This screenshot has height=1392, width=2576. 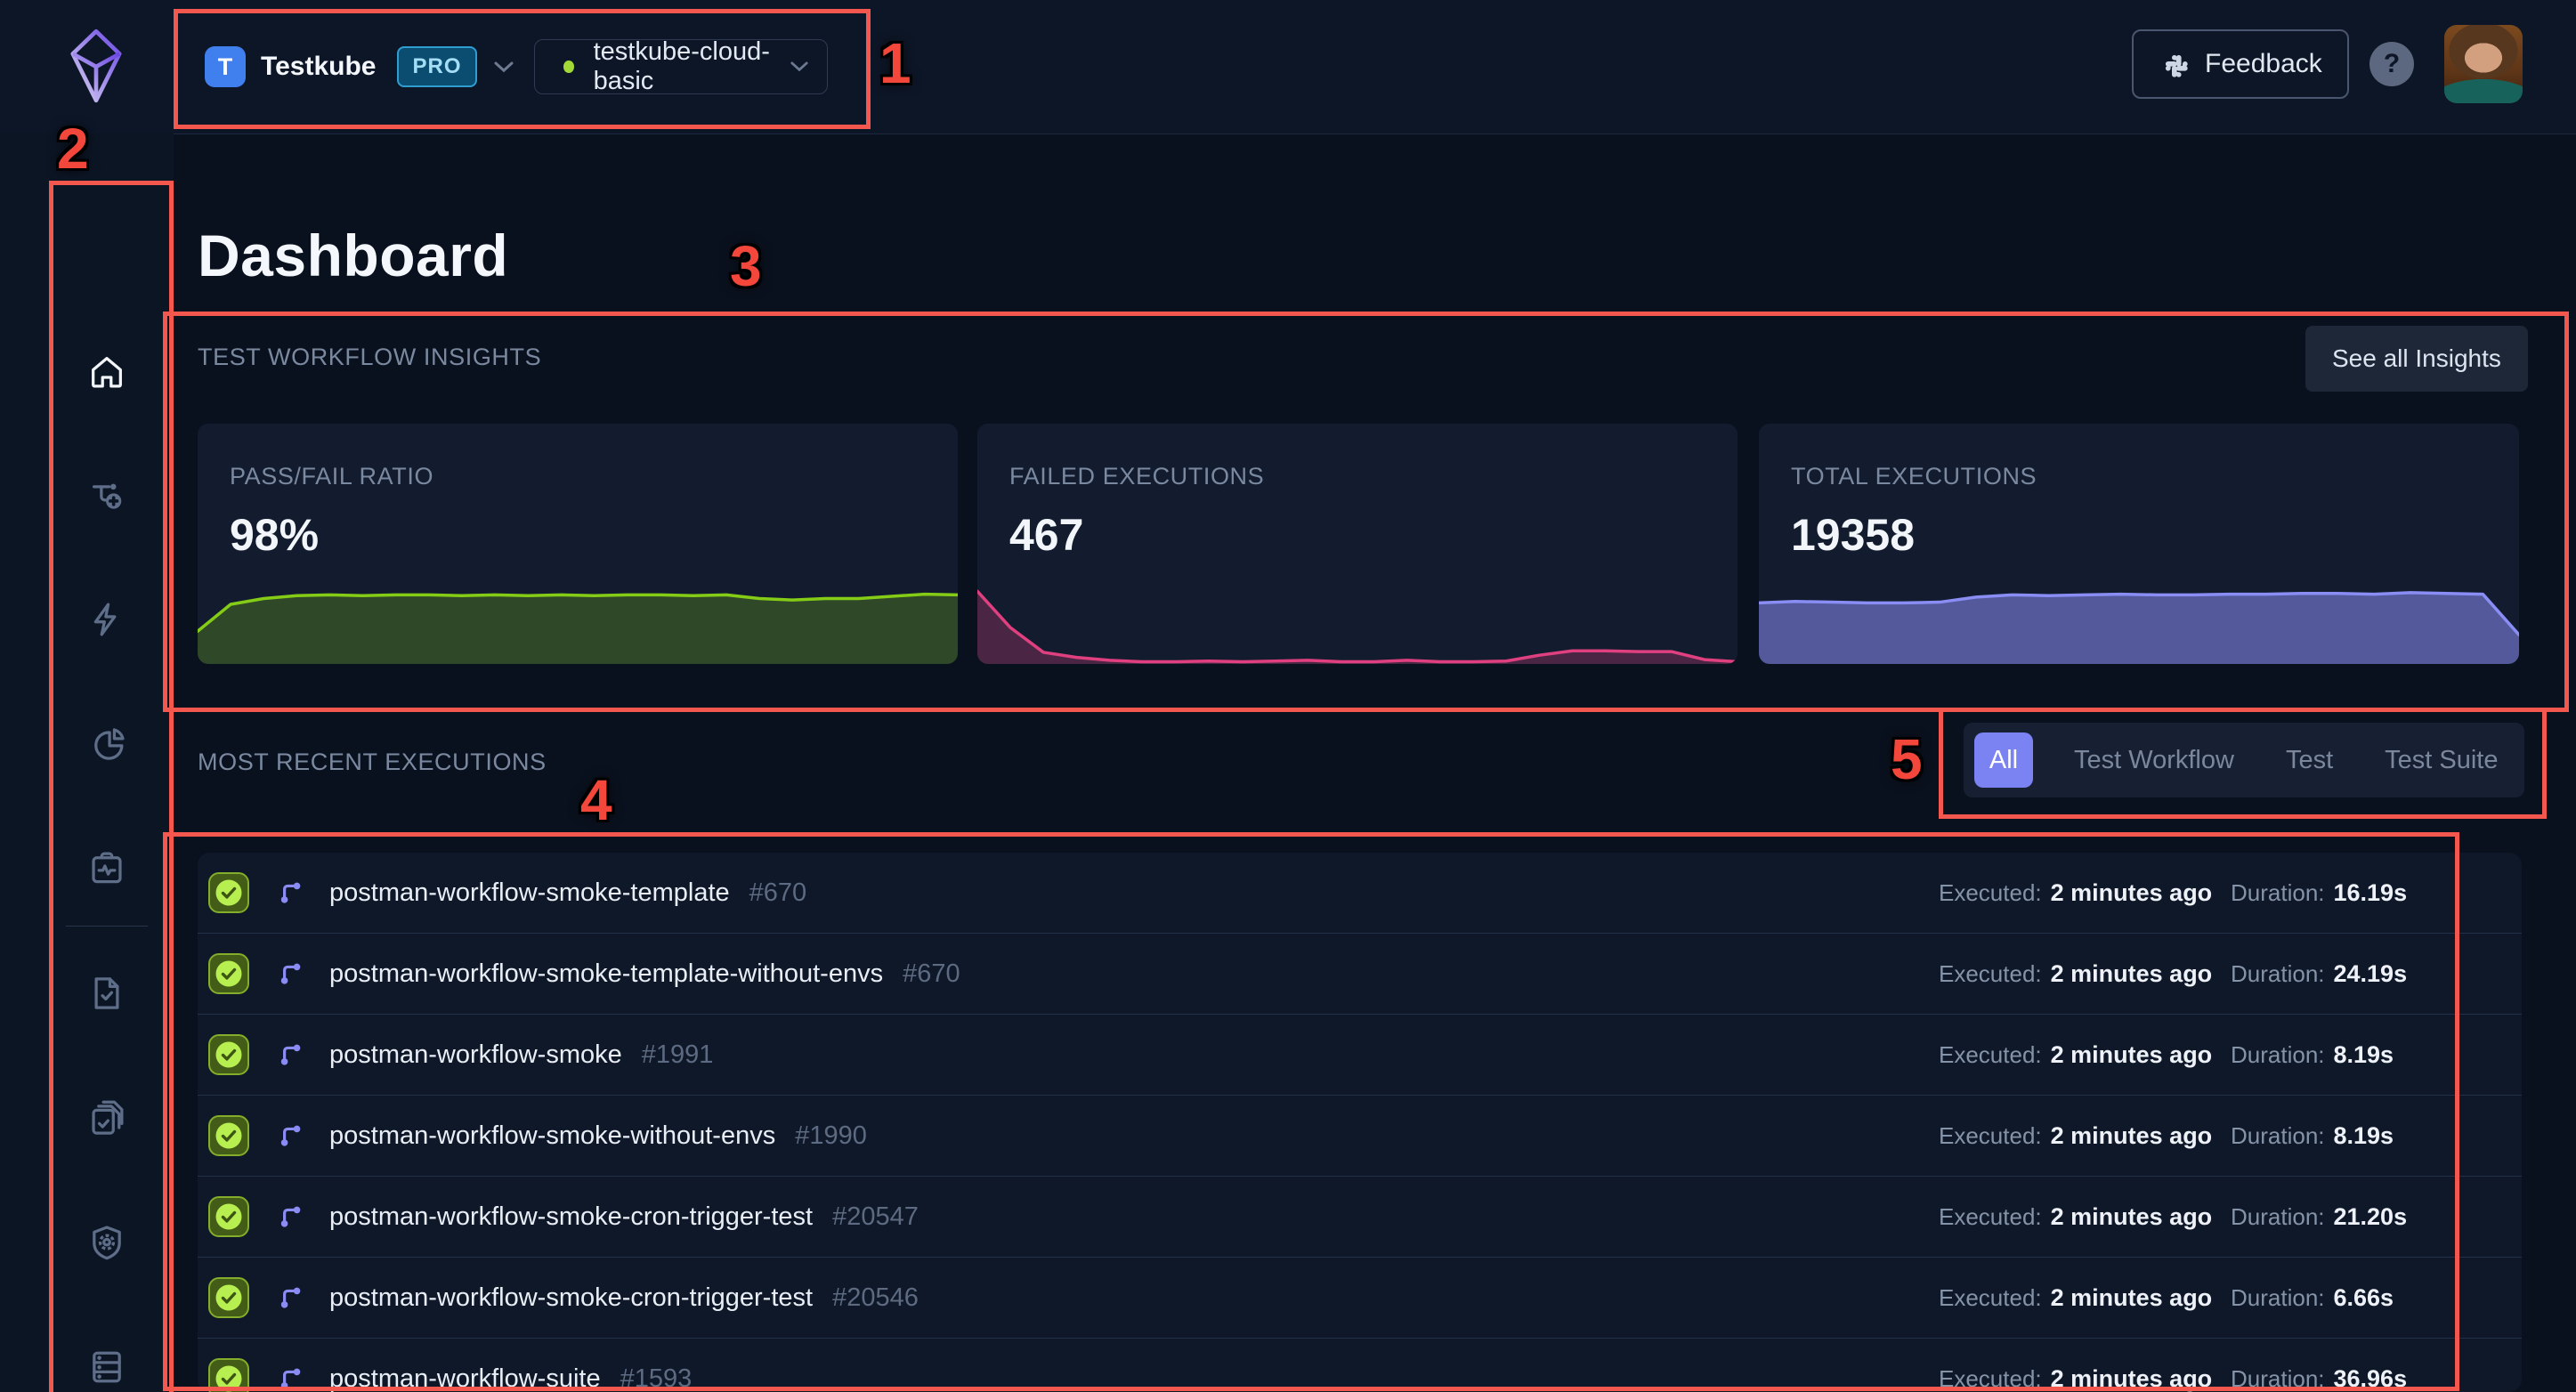 I want to click on see-all-insights-button: See all Insights, so click(x=2417, y=359).